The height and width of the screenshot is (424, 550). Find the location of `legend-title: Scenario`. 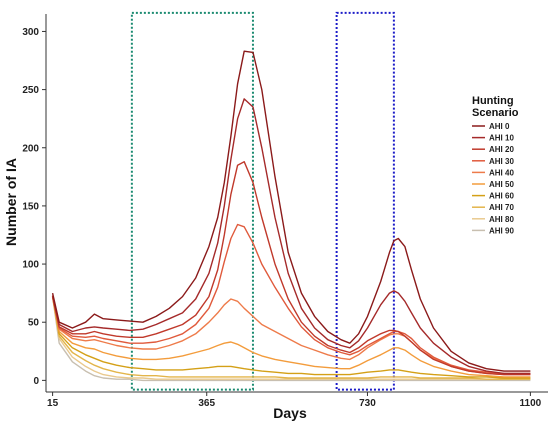

legend-title: Scenario is located at coordinates (495, 113).